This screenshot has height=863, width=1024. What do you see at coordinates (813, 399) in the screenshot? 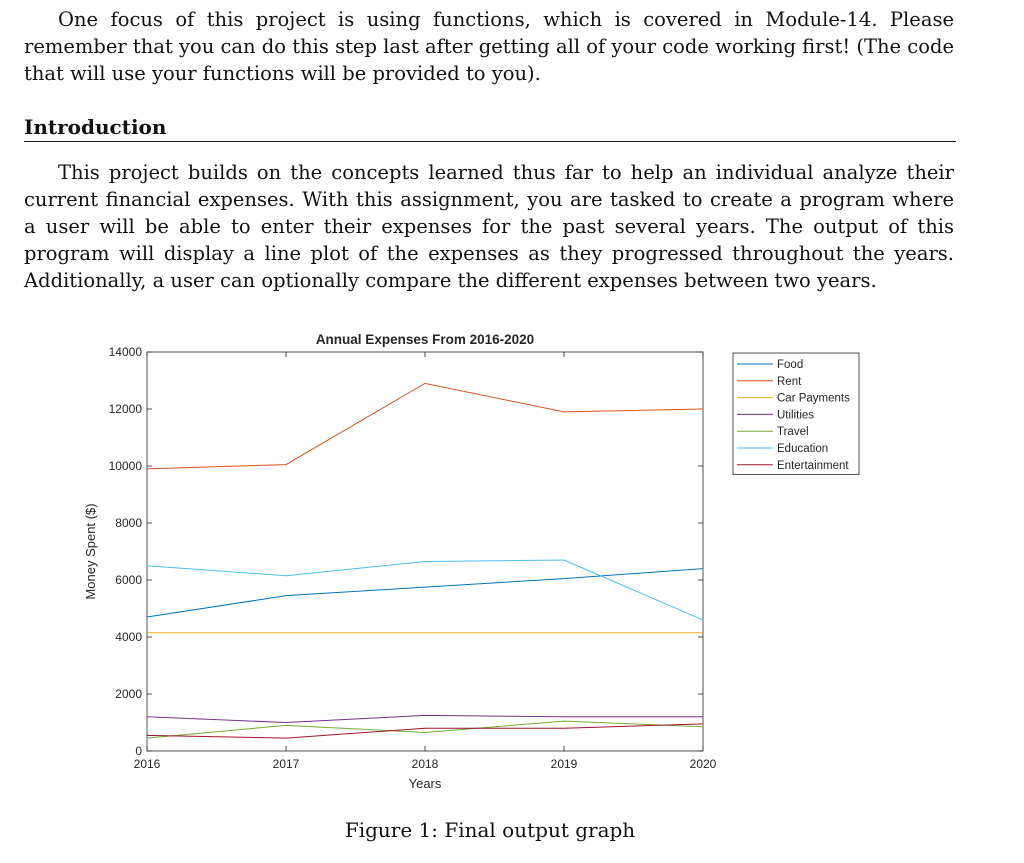
I see `legend-label: Car Payments` at bounding box center [813, 399].